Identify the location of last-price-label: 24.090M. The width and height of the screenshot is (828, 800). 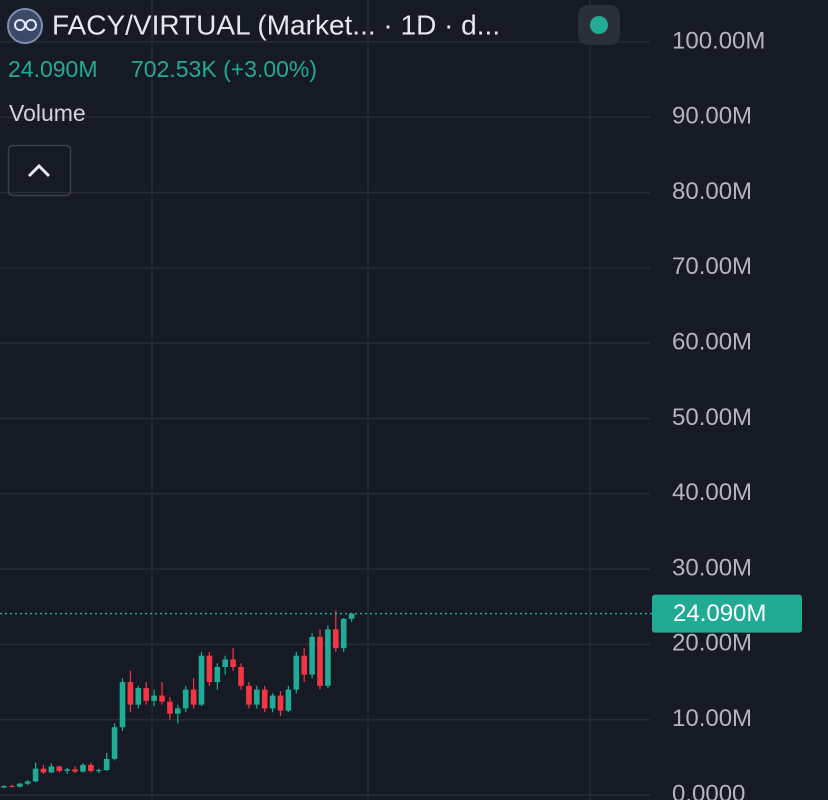
(719, 613).